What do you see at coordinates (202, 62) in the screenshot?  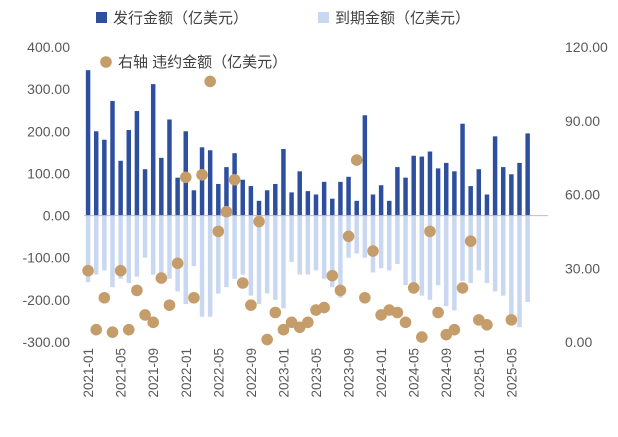 I see `legend-label-default: 右轴 违约金额（亿美元）` at bounding box center [202, 62].